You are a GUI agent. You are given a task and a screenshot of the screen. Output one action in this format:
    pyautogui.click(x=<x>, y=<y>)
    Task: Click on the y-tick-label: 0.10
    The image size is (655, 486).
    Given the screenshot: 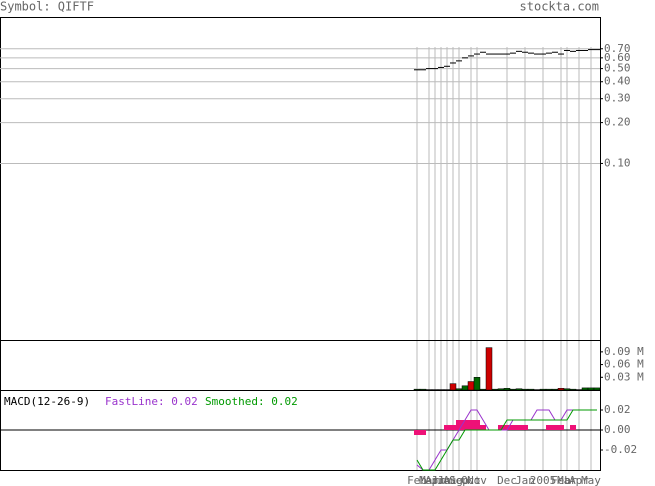 What is the action you would take?
    pyautogui.click(x=617, y=162)
    